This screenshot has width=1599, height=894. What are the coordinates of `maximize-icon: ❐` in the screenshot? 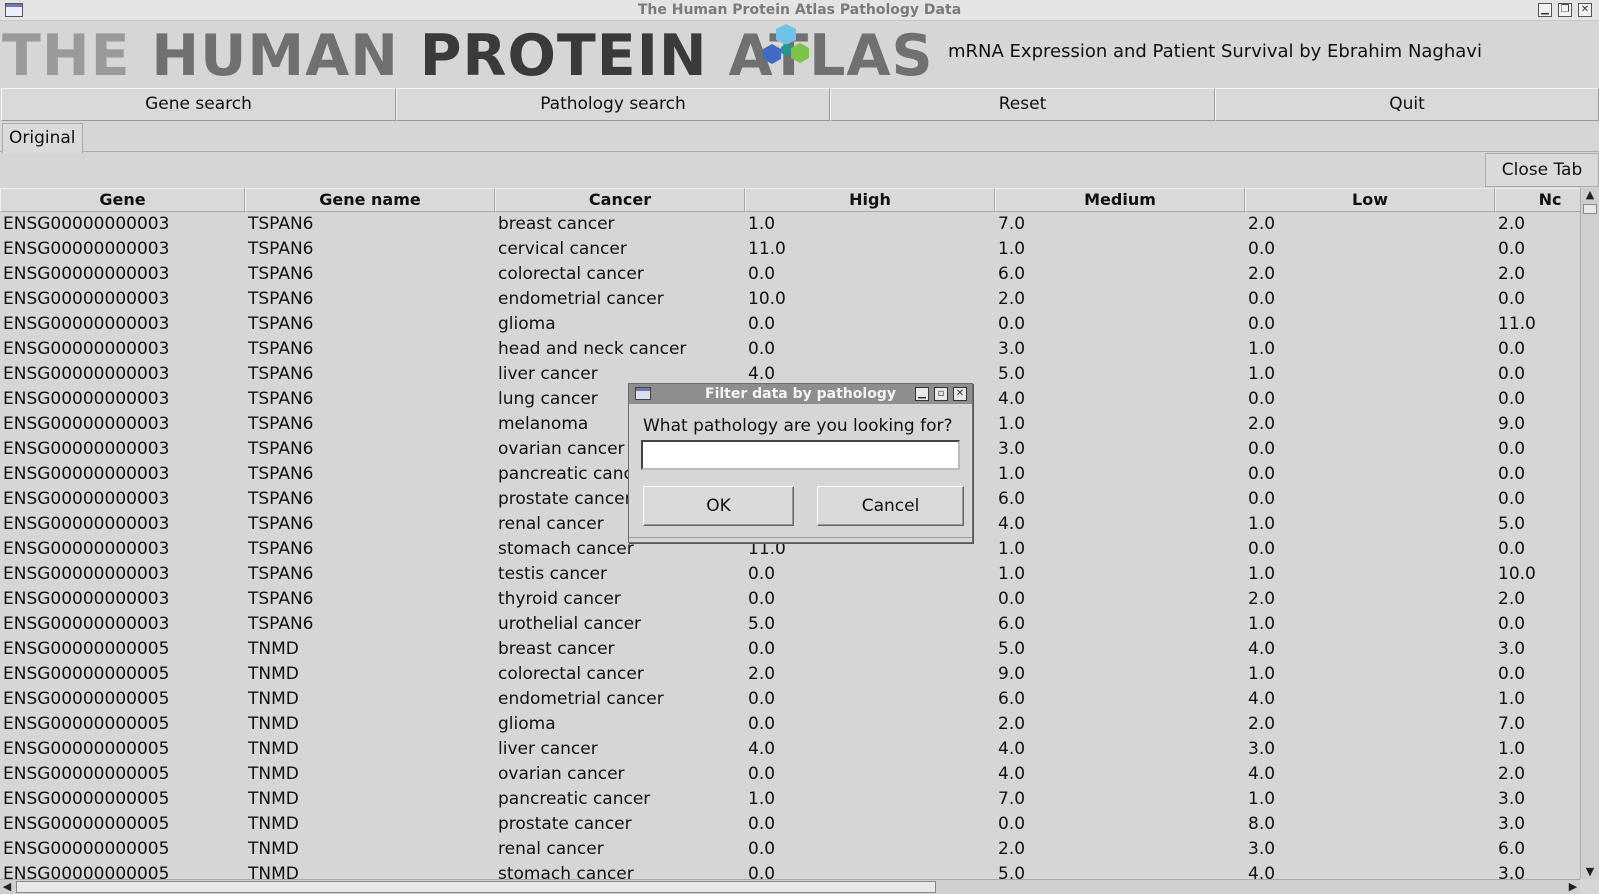 It's located at (1565, 10).